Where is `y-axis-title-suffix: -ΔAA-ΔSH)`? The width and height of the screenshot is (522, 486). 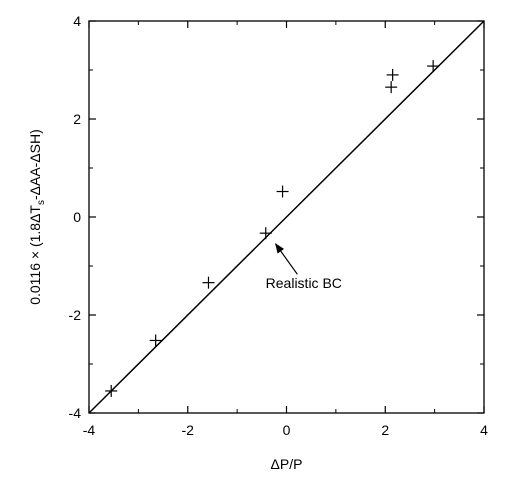 y-axis-title-suffix: -ΔAA-ΔSH) is located at coordinates (35, 164).